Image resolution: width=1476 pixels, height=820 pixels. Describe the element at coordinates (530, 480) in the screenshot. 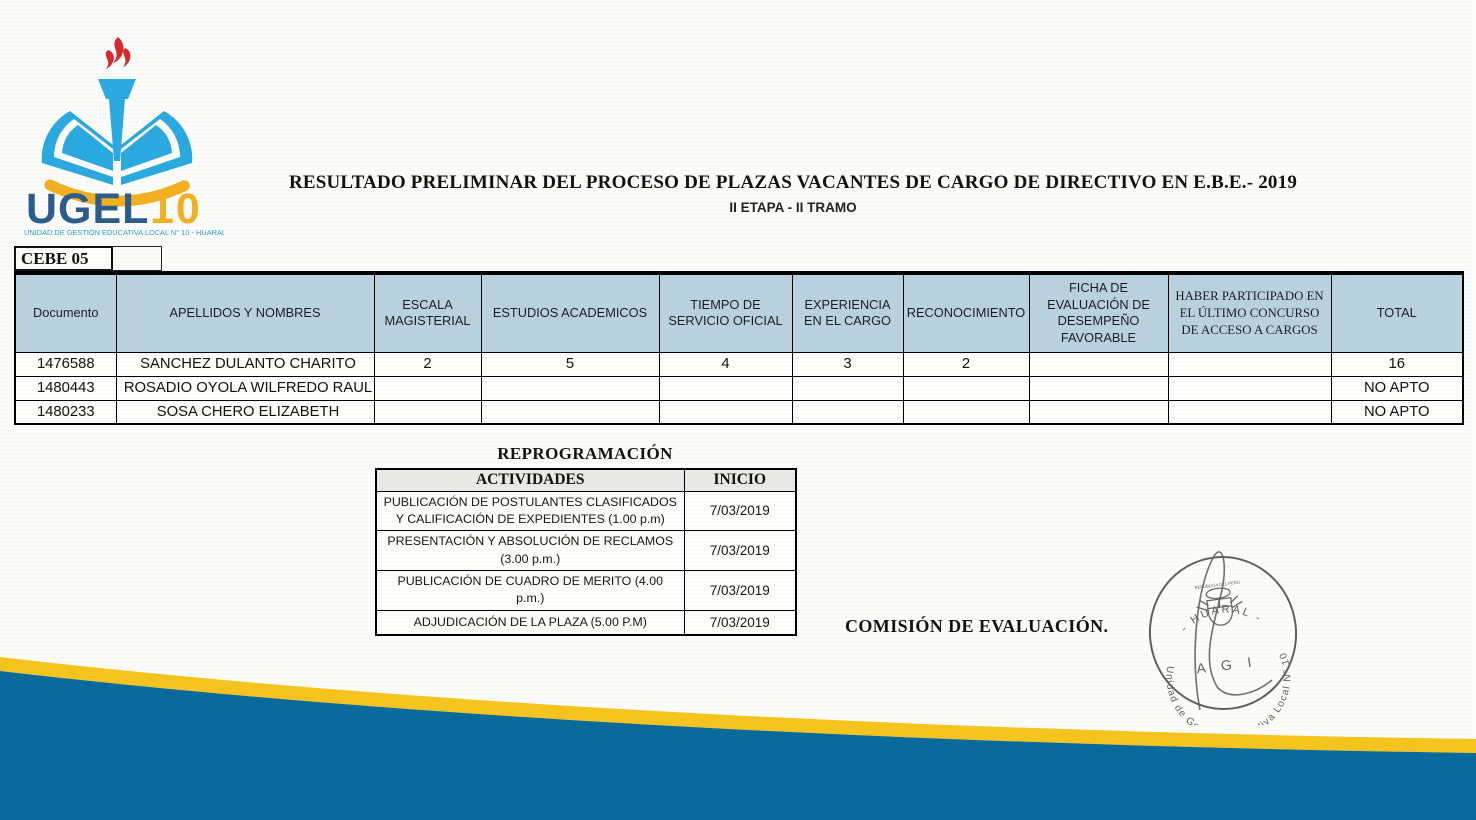

I see `header-cell-actividades: ACTIVIDADES` at that location.